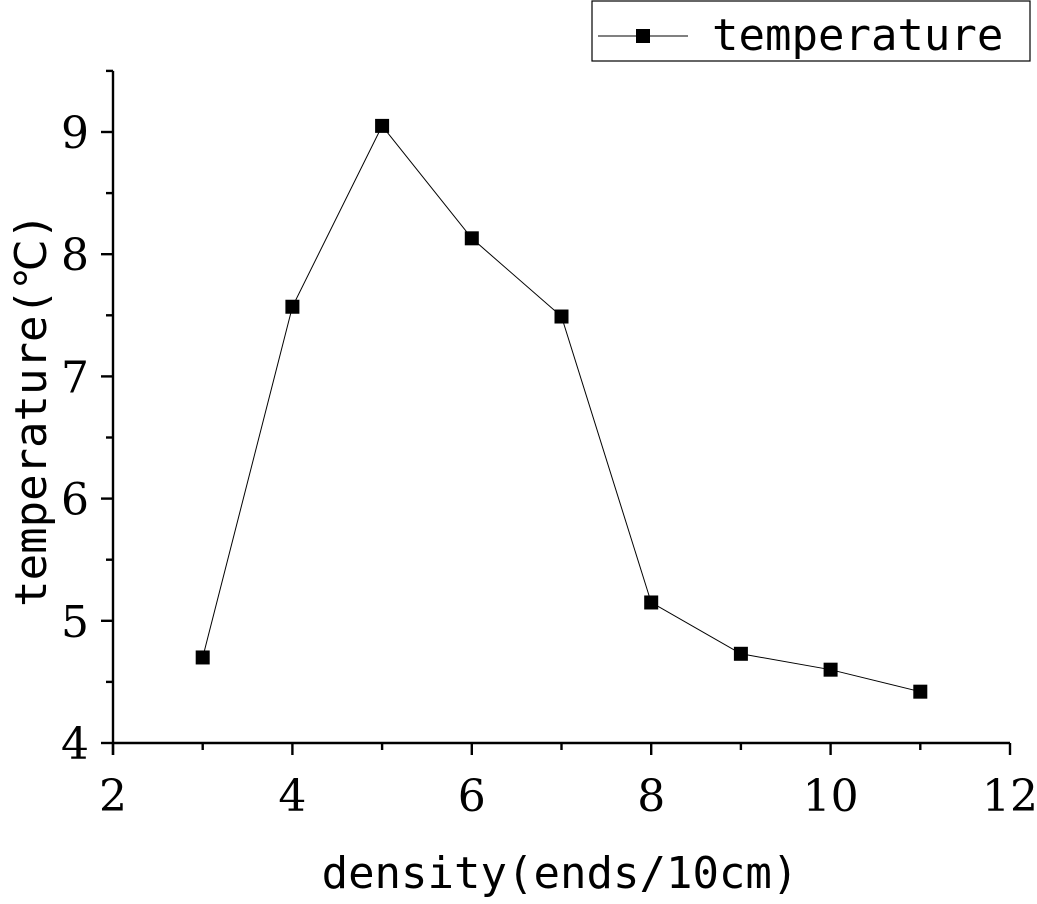 This screenshot has height=904, width=1037. What do you see at coordinates (472, 796) in the screenshot?
I see `x-tick-label: 6` at bounding box center [472, 796].